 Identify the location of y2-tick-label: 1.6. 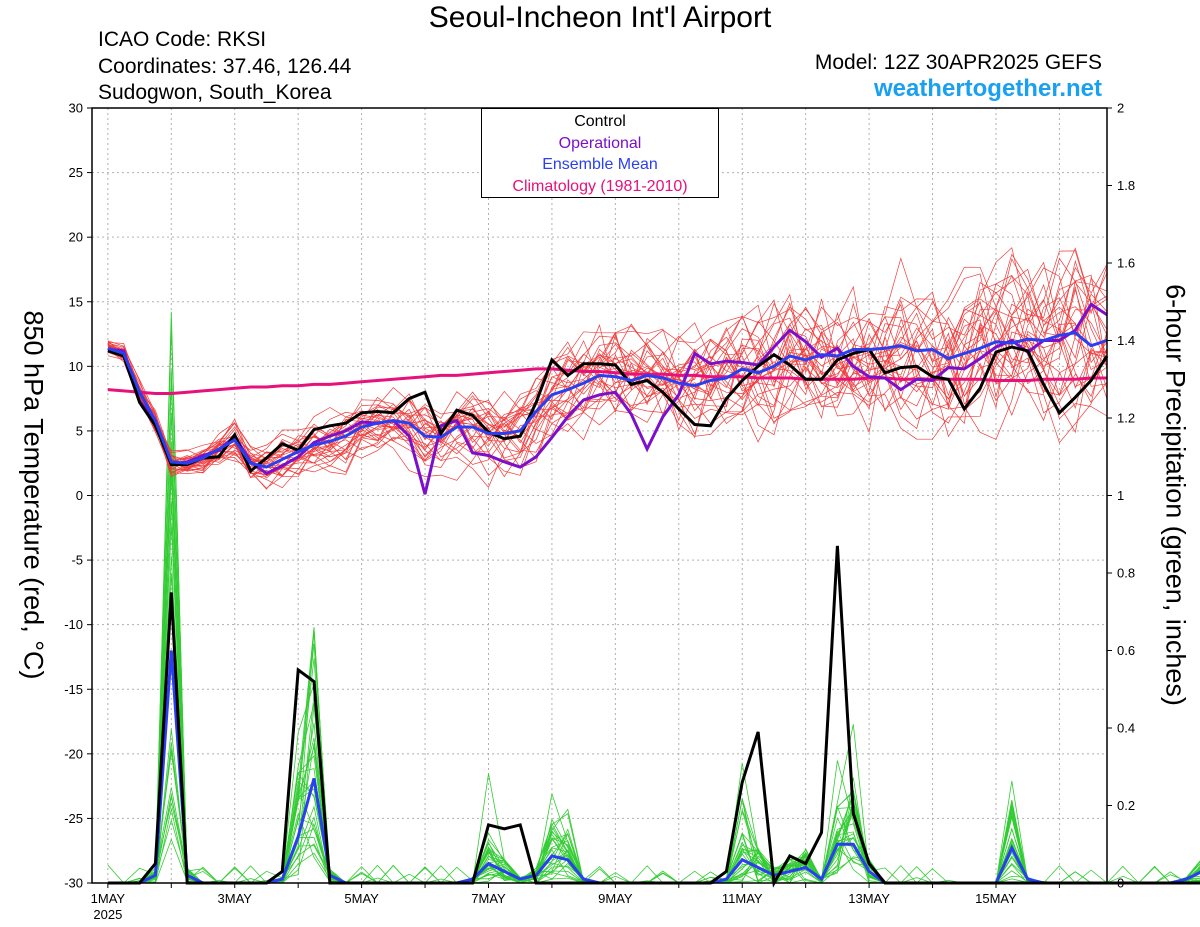
(1126, 263).